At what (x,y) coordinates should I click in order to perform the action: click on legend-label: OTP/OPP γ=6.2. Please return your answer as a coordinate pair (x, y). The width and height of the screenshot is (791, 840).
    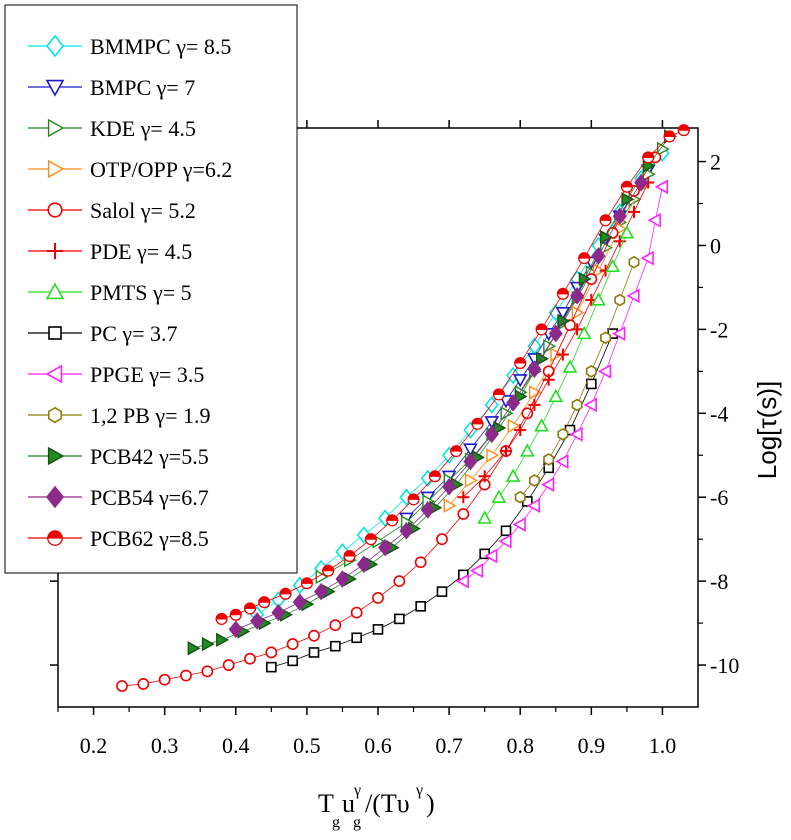
    Looking at the image, I should click on (161, 169).